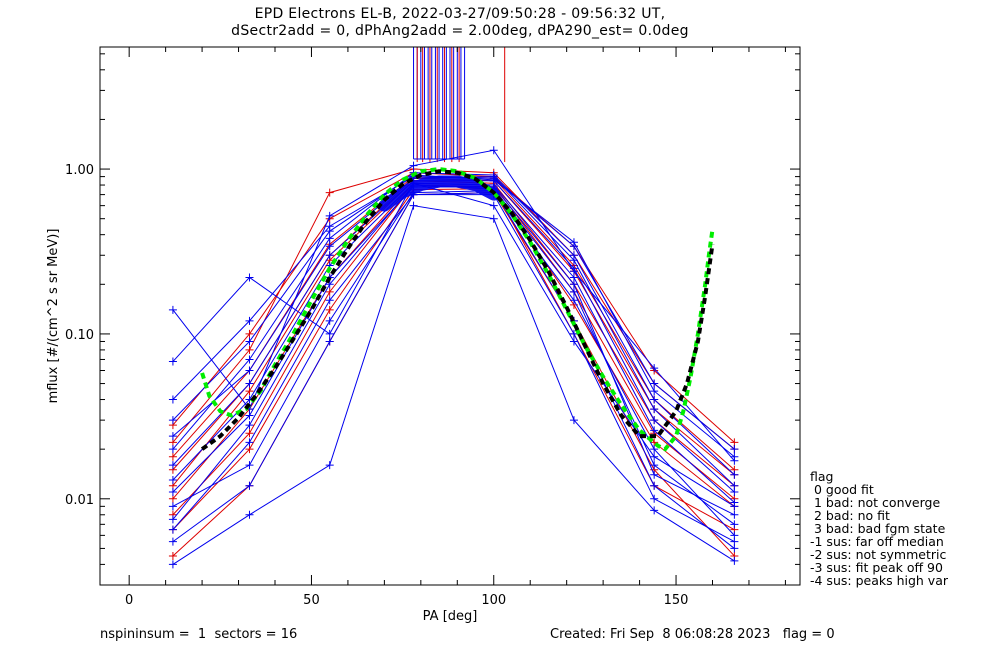 The height and width of the screenshot is (650, 1000). Describe the element at coordinates (877, 541) in the screenshot. I see `legend-item: -1 sus: far off median` at that location.